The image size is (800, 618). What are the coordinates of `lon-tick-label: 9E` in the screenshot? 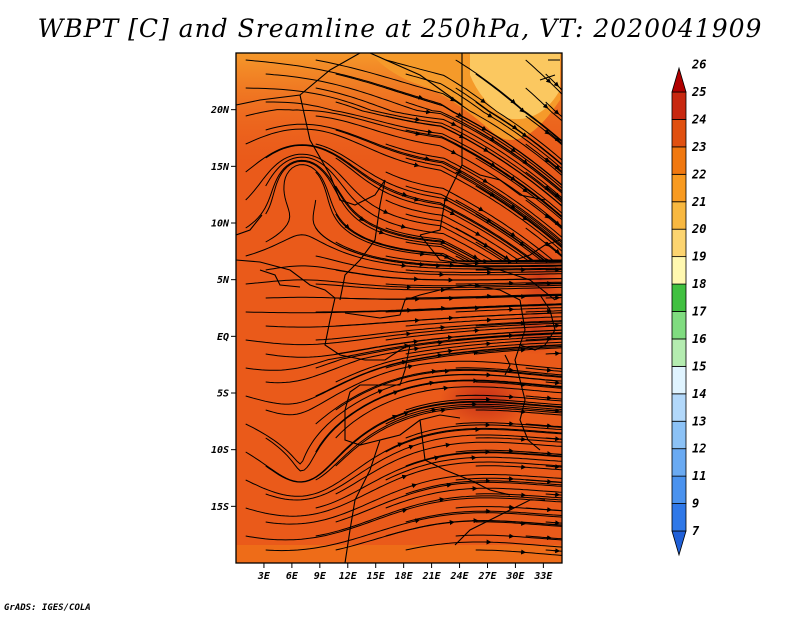 It's located at (320, 576).